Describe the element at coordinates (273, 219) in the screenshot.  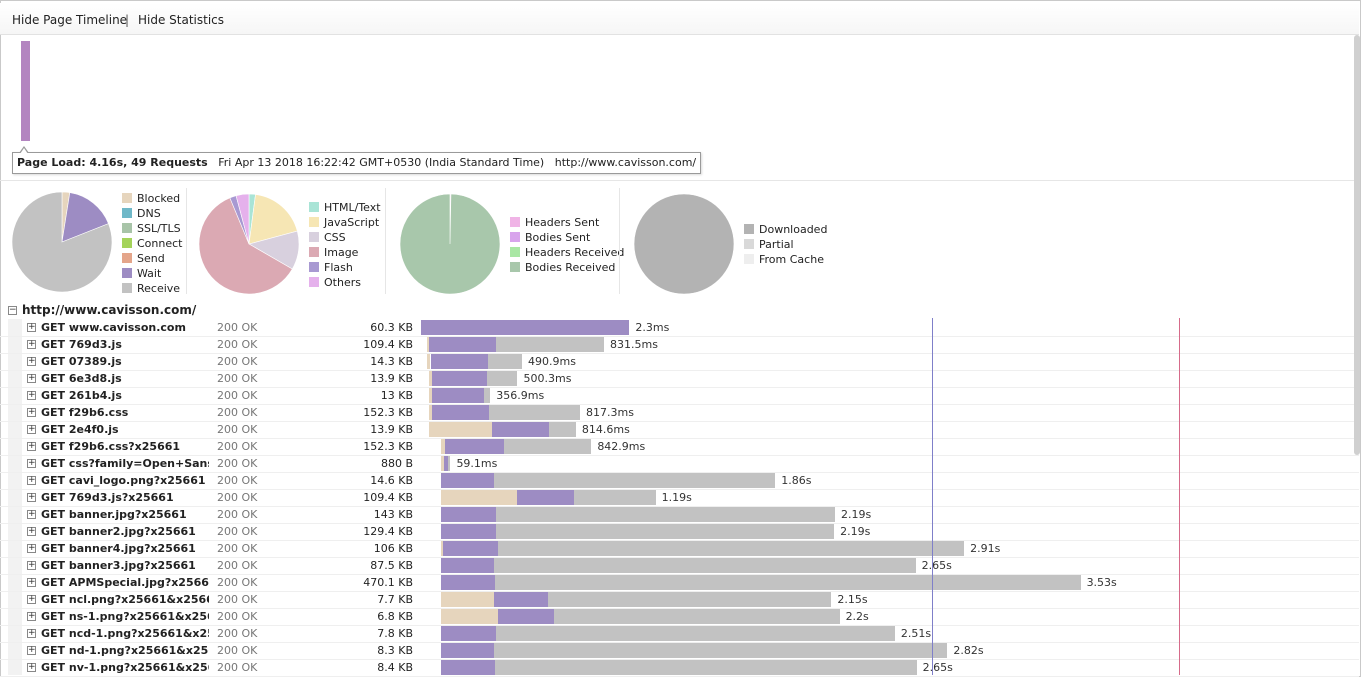
I see `pie-slice-javascript` at that location.